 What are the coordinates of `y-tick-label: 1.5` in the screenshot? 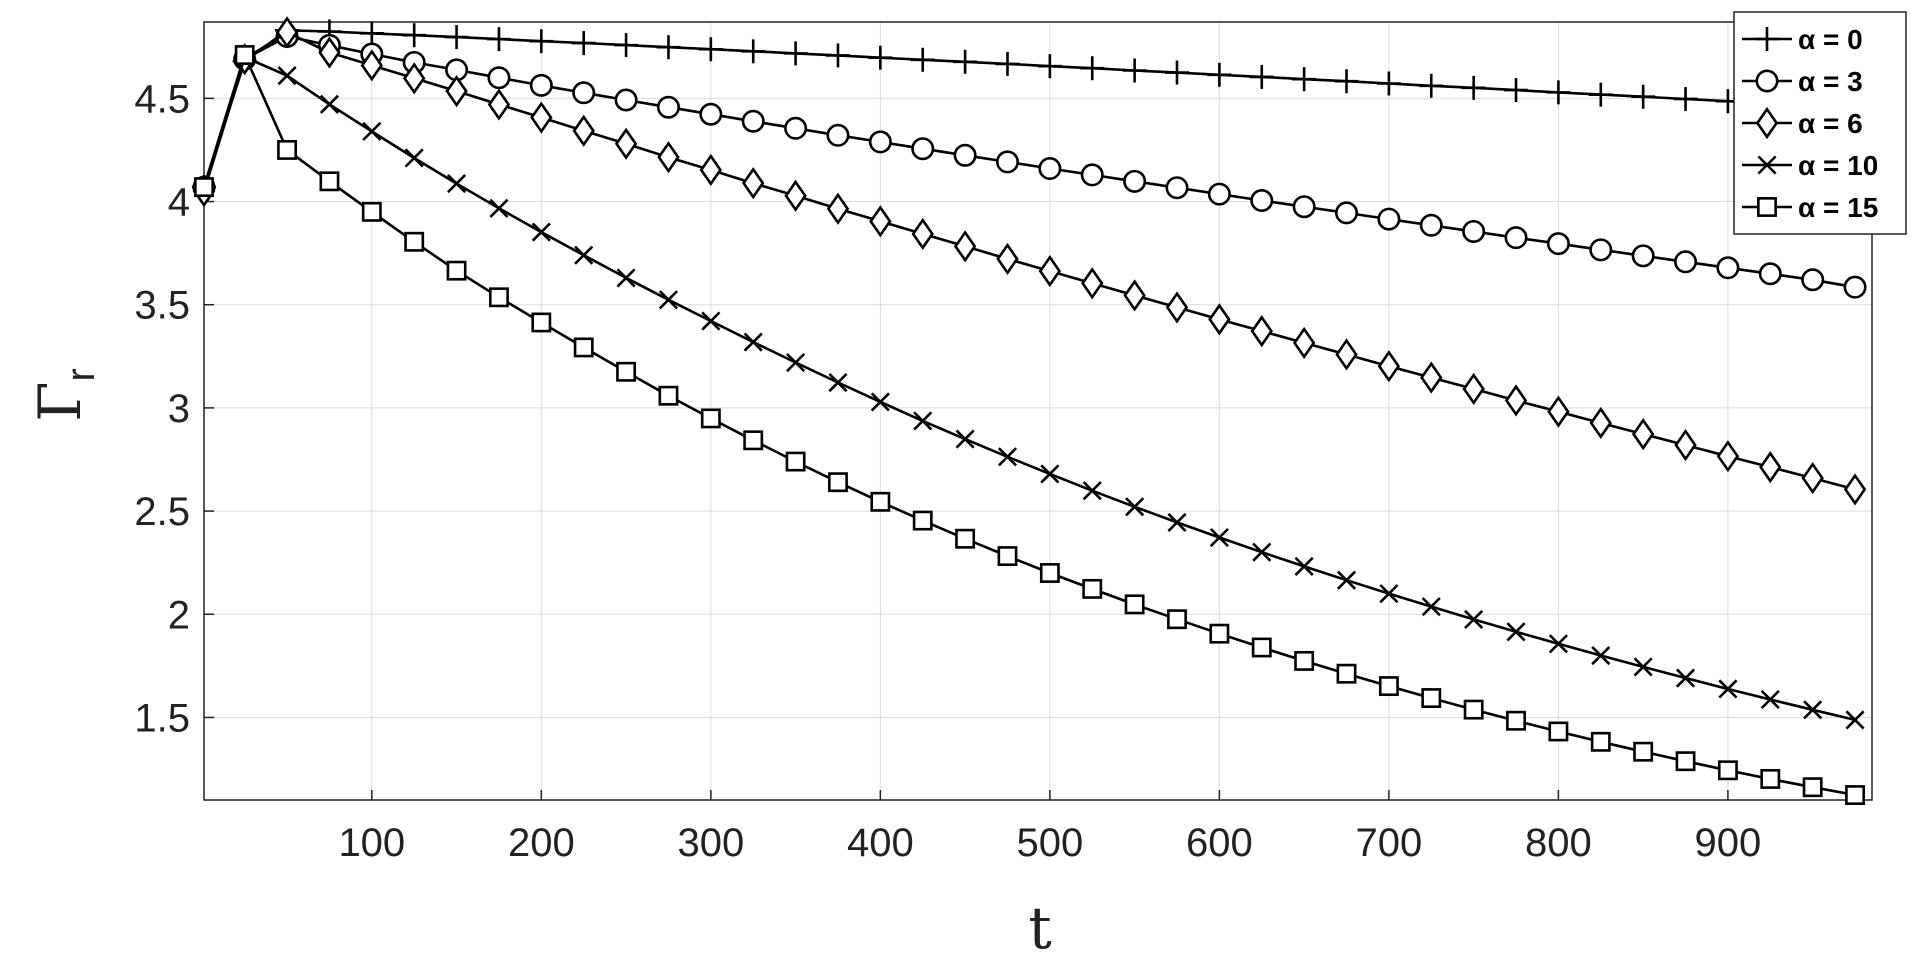 It's located at (162, 718).